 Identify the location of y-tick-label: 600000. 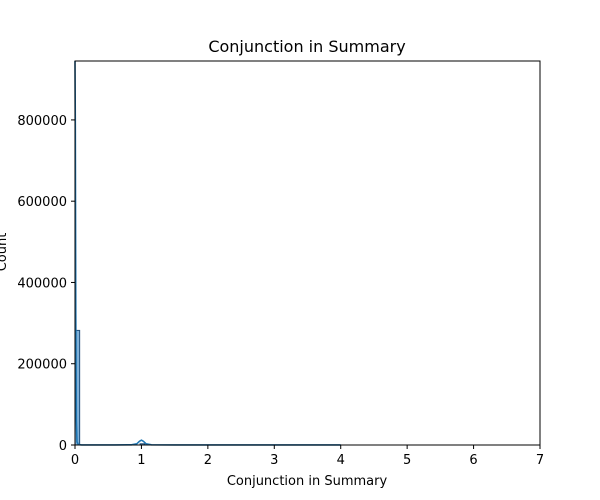
(42, 202).